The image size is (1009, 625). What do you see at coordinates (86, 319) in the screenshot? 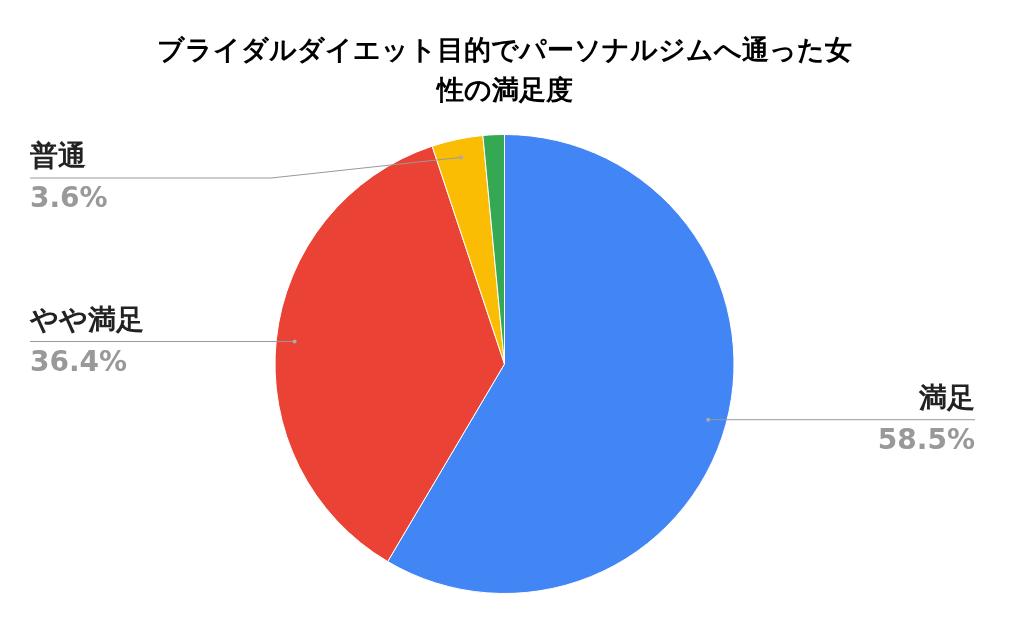
I see `slice-label: やや満足` at bounding box center [86, 319].